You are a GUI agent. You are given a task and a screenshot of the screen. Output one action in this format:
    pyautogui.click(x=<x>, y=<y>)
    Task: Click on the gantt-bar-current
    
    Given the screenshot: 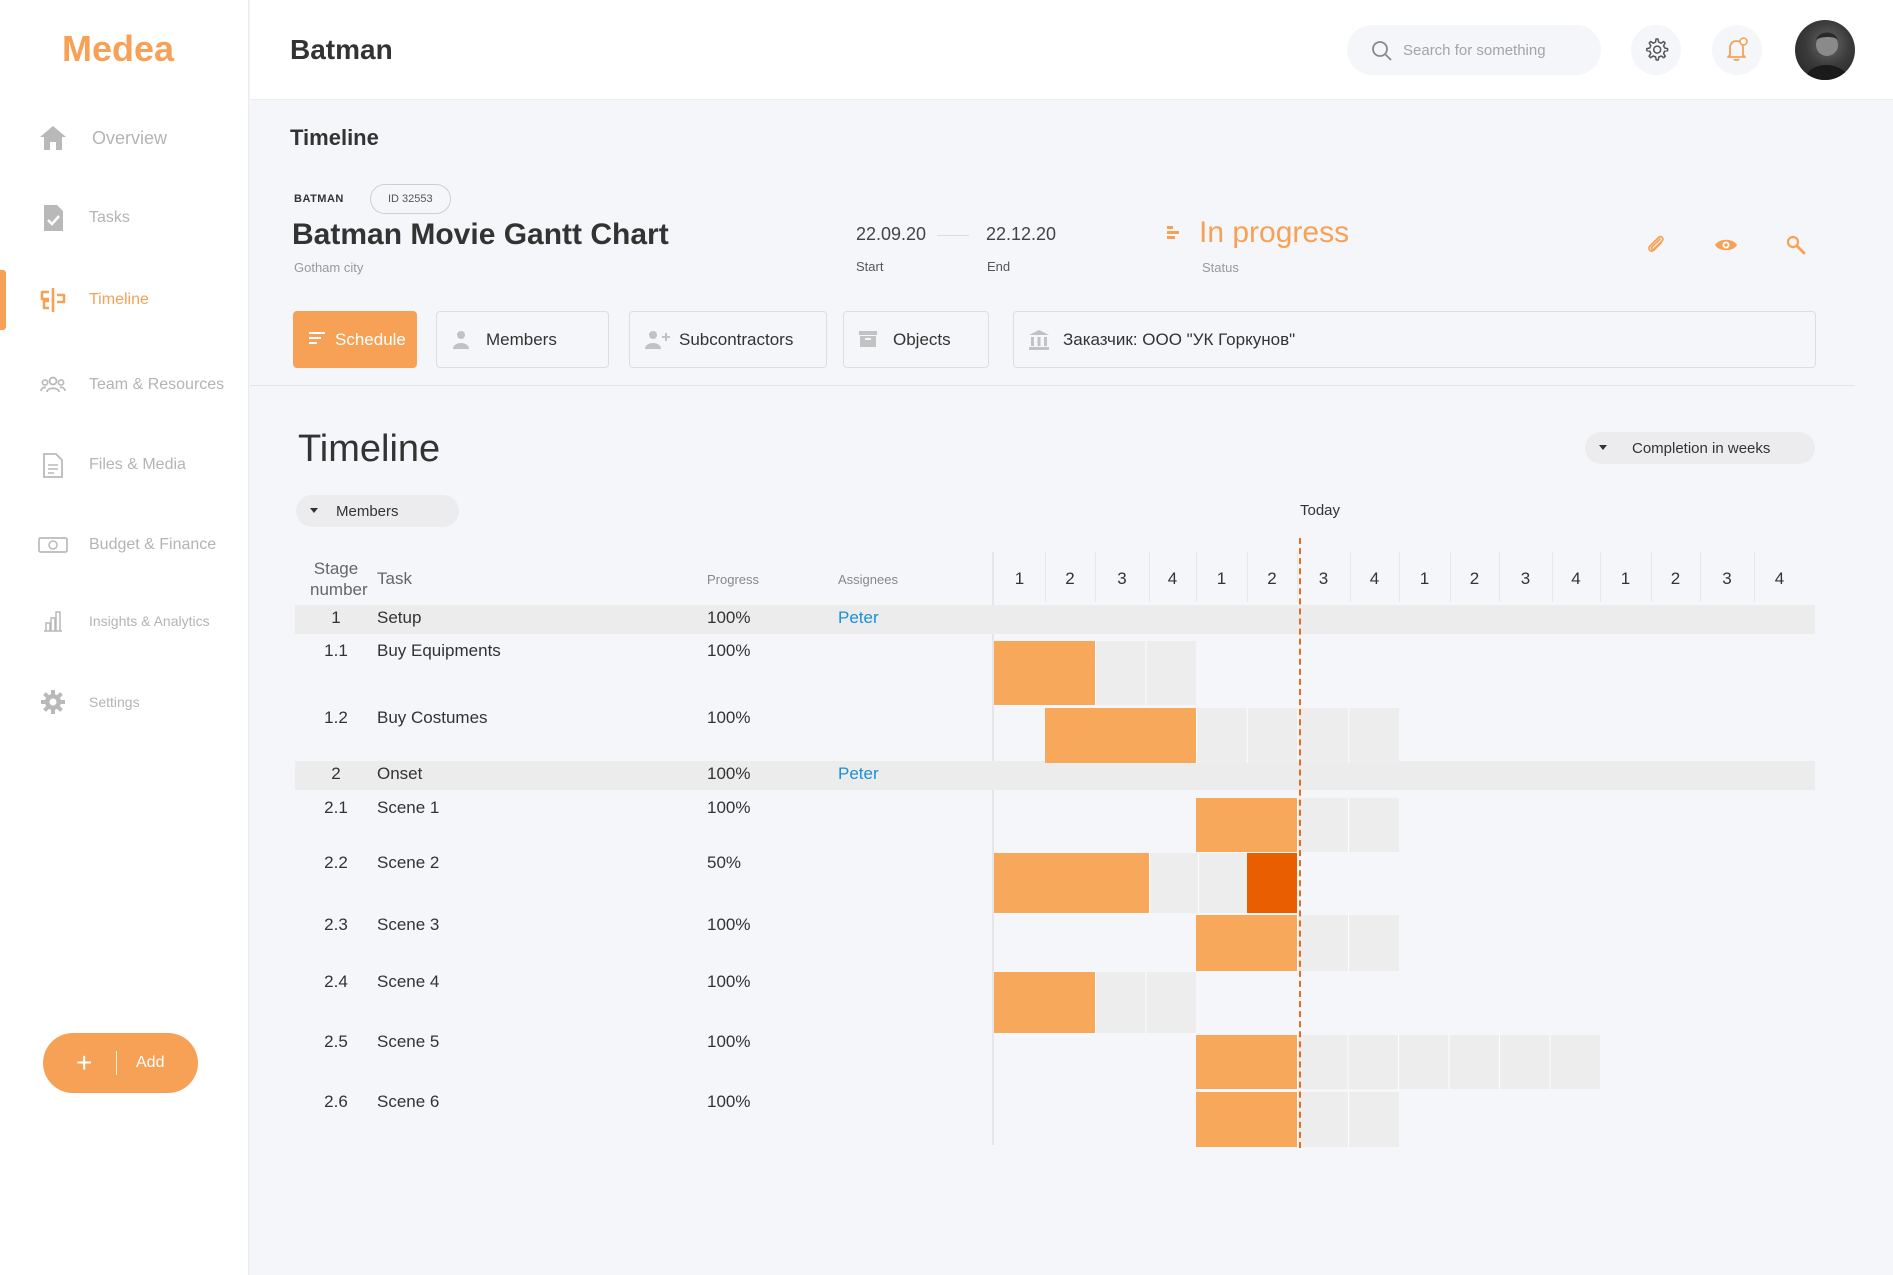 What is the action you would take?
    pyautogui.click(x=1272, y=883)
    